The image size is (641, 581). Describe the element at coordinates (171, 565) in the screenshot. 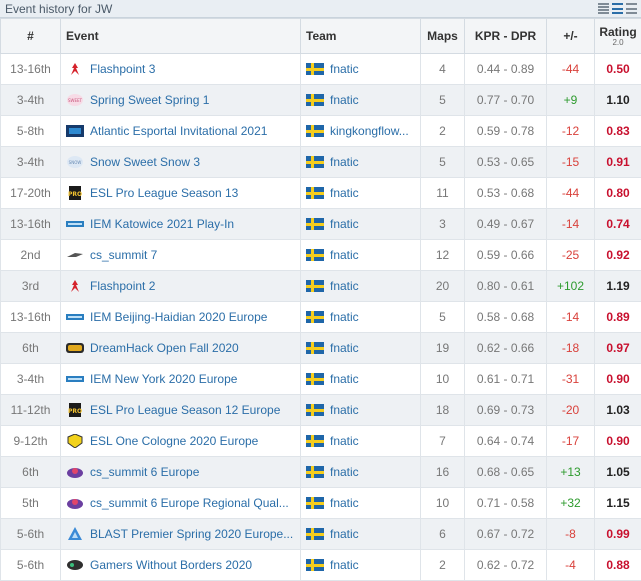

I see `event-name-link: Gamers Without Borders 2020` at that location.